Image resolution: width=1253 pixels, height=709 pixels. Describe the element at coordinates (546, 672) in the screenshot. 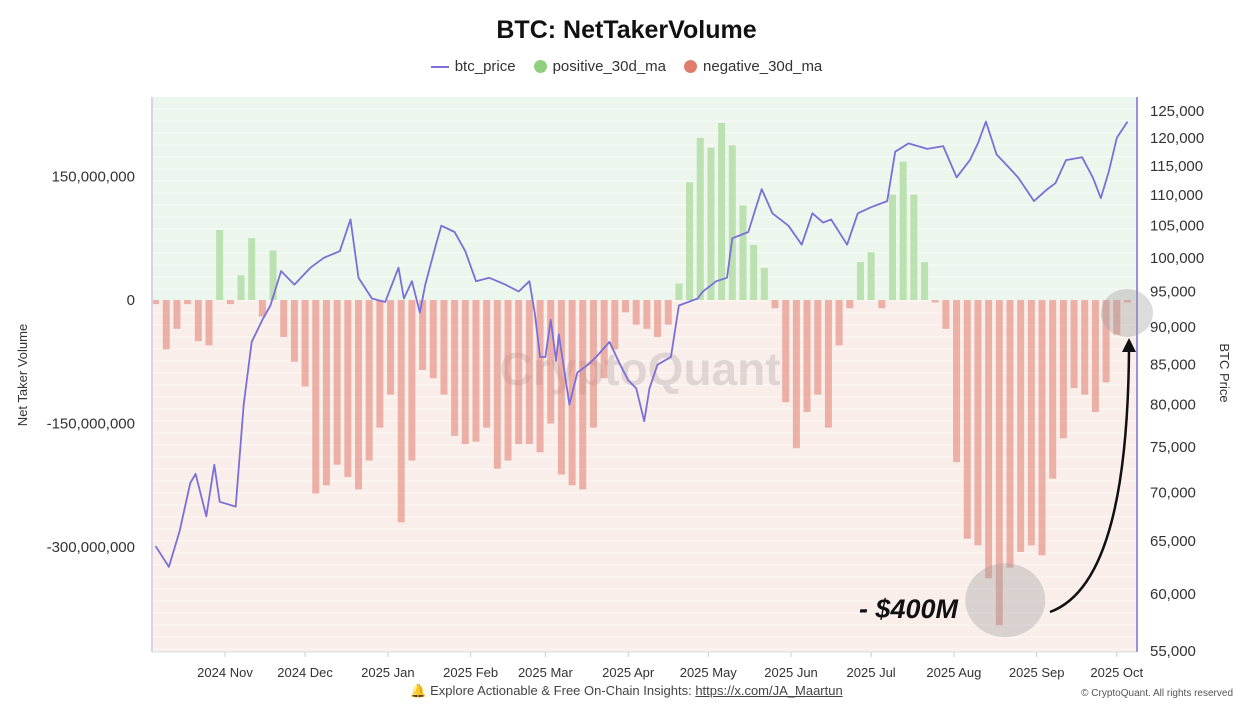

I see `x-tick-label: 2025 Mar` at that location.